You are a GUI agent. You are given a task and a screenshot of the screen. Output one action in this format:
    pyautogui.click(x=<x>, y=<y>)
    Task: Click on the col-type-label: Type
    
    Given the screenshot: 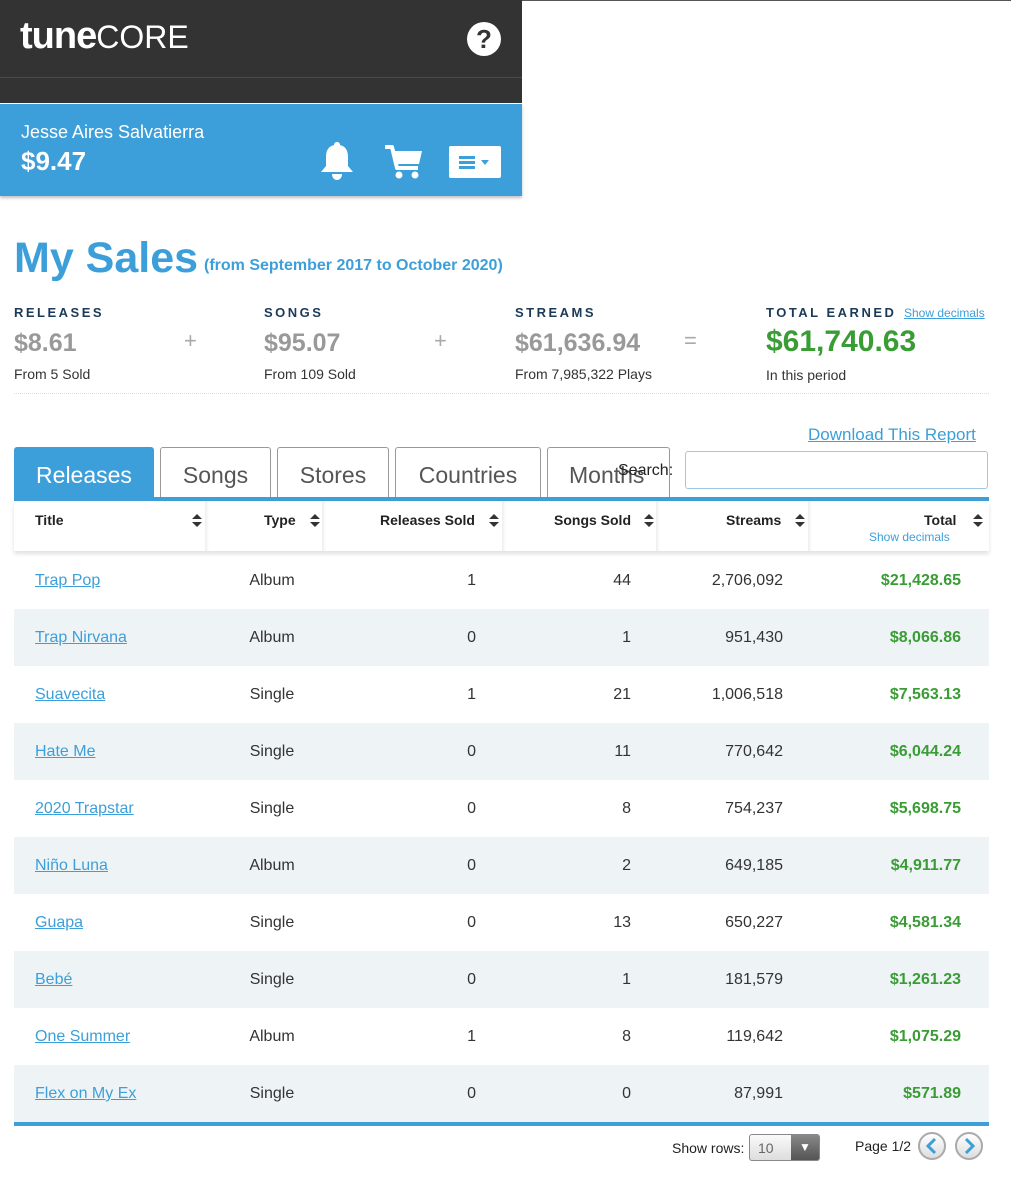 What is the action you would take?
    pyautogui.click(x=280, y=520)
    